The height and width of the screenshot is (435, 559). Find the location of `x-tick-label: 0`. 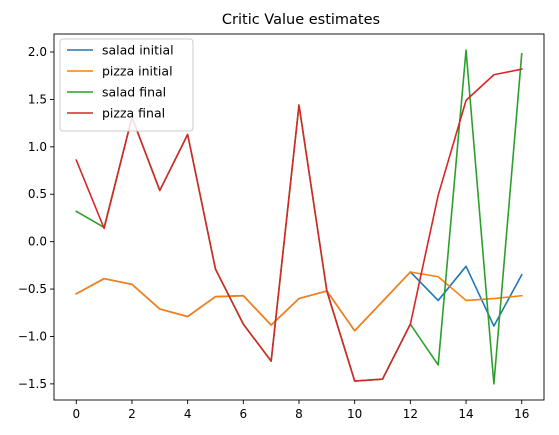

x-tick-label: 0 is located at coordinates (76, 414).